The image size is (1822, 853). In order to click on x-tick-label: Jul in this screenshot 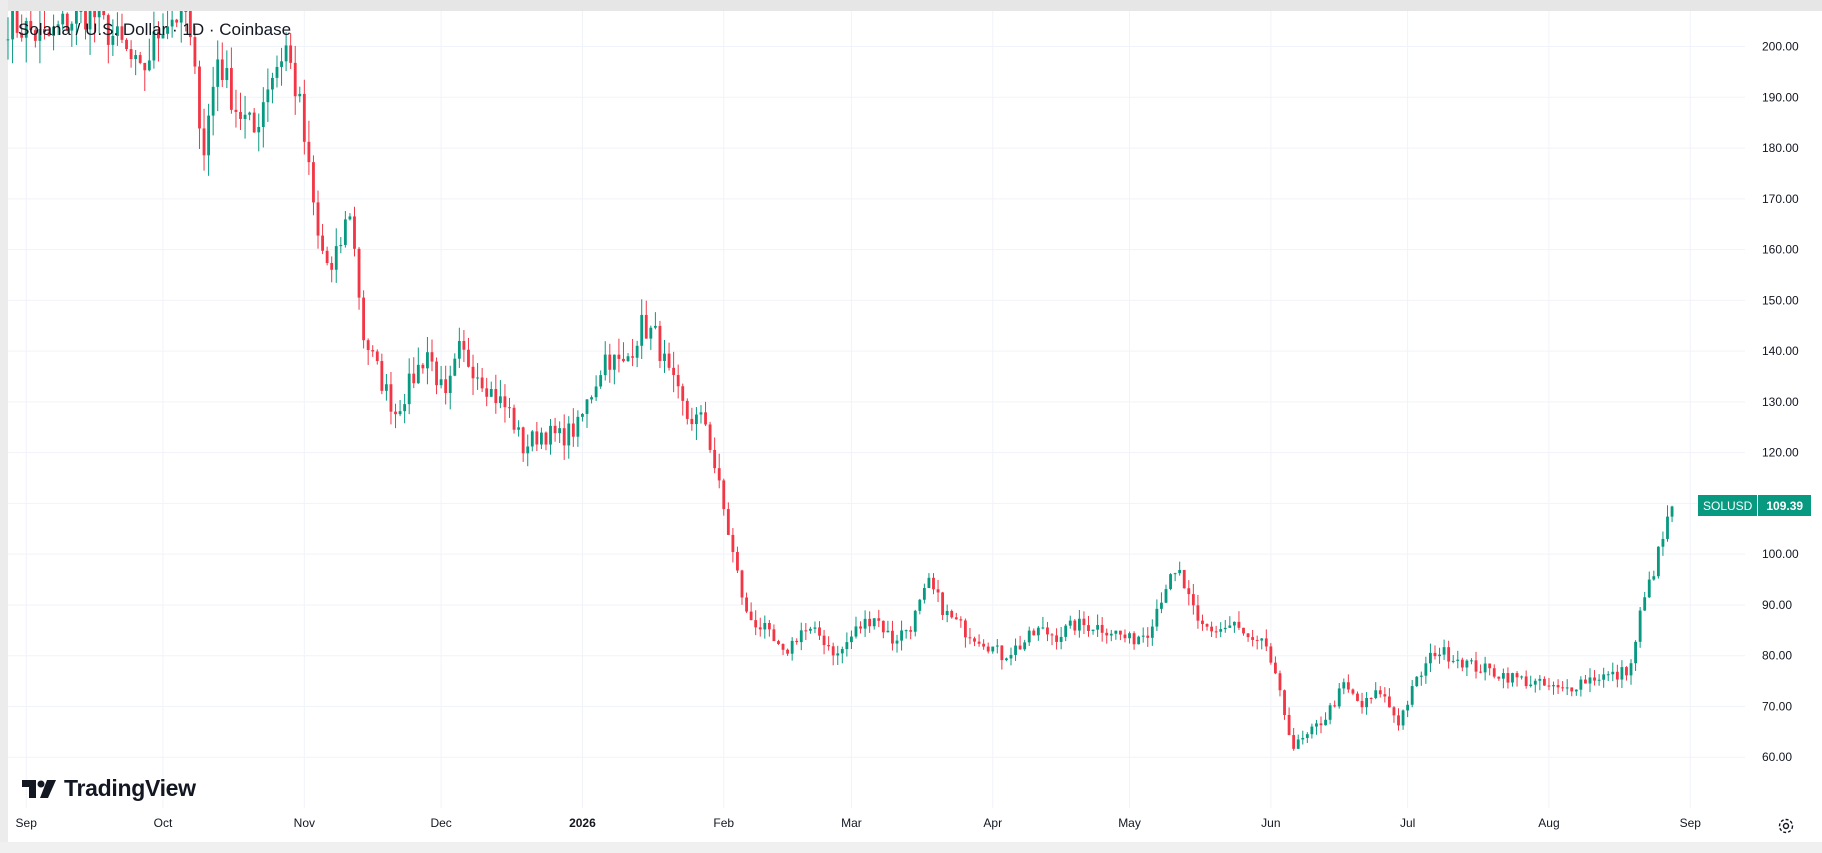, I will do `click(1407, 823)`.